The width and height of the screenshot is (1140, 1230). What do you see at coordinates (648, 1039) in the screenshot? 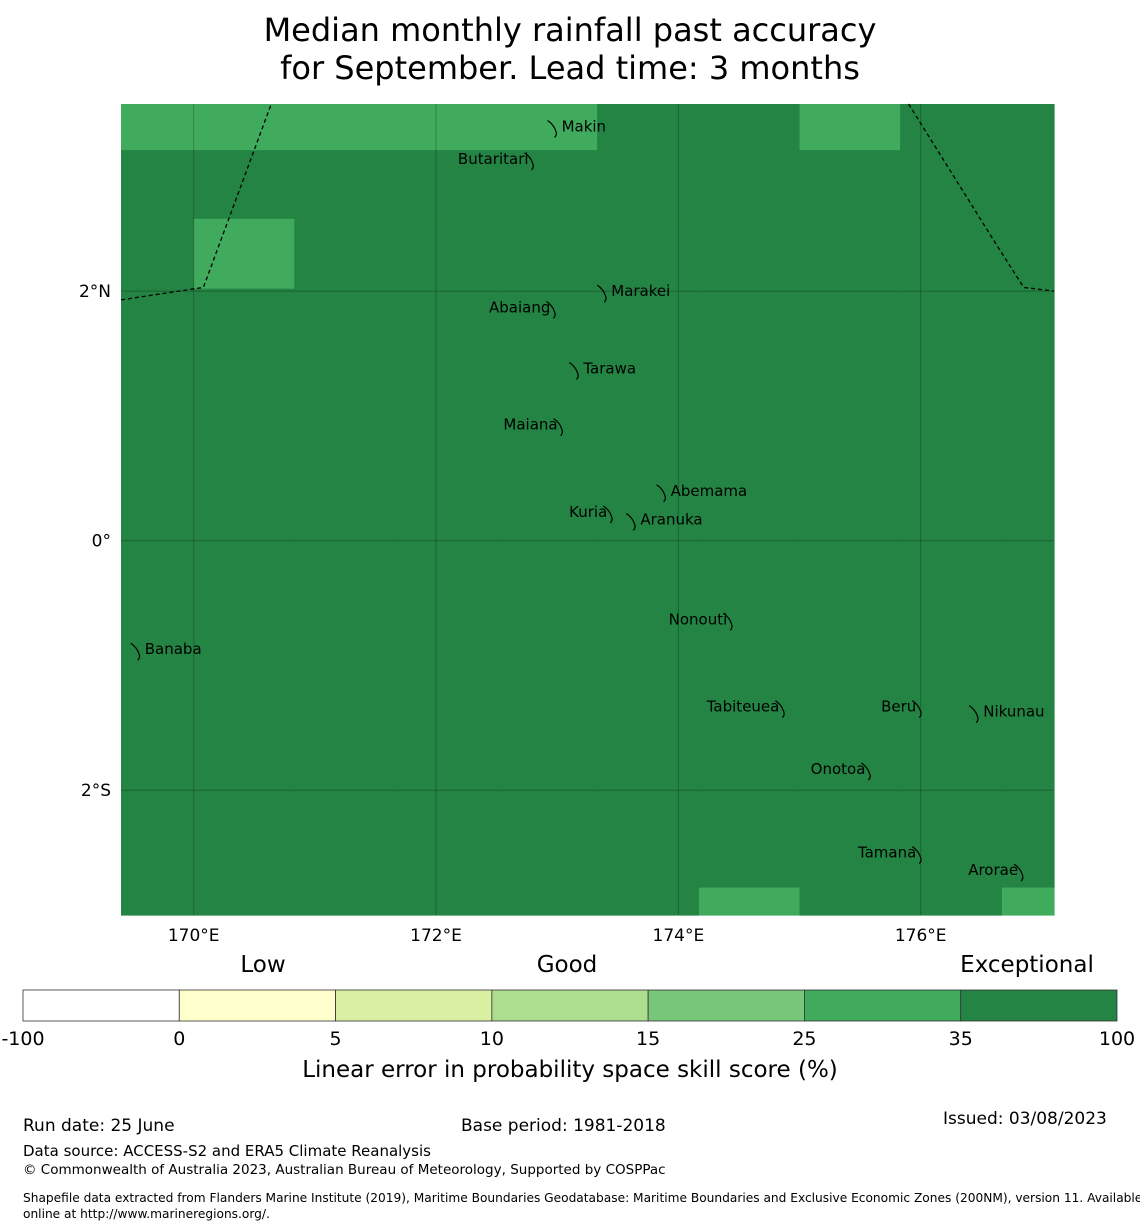
I see `colorbar-tick-label: 15` at bounding box center [648, 1039].